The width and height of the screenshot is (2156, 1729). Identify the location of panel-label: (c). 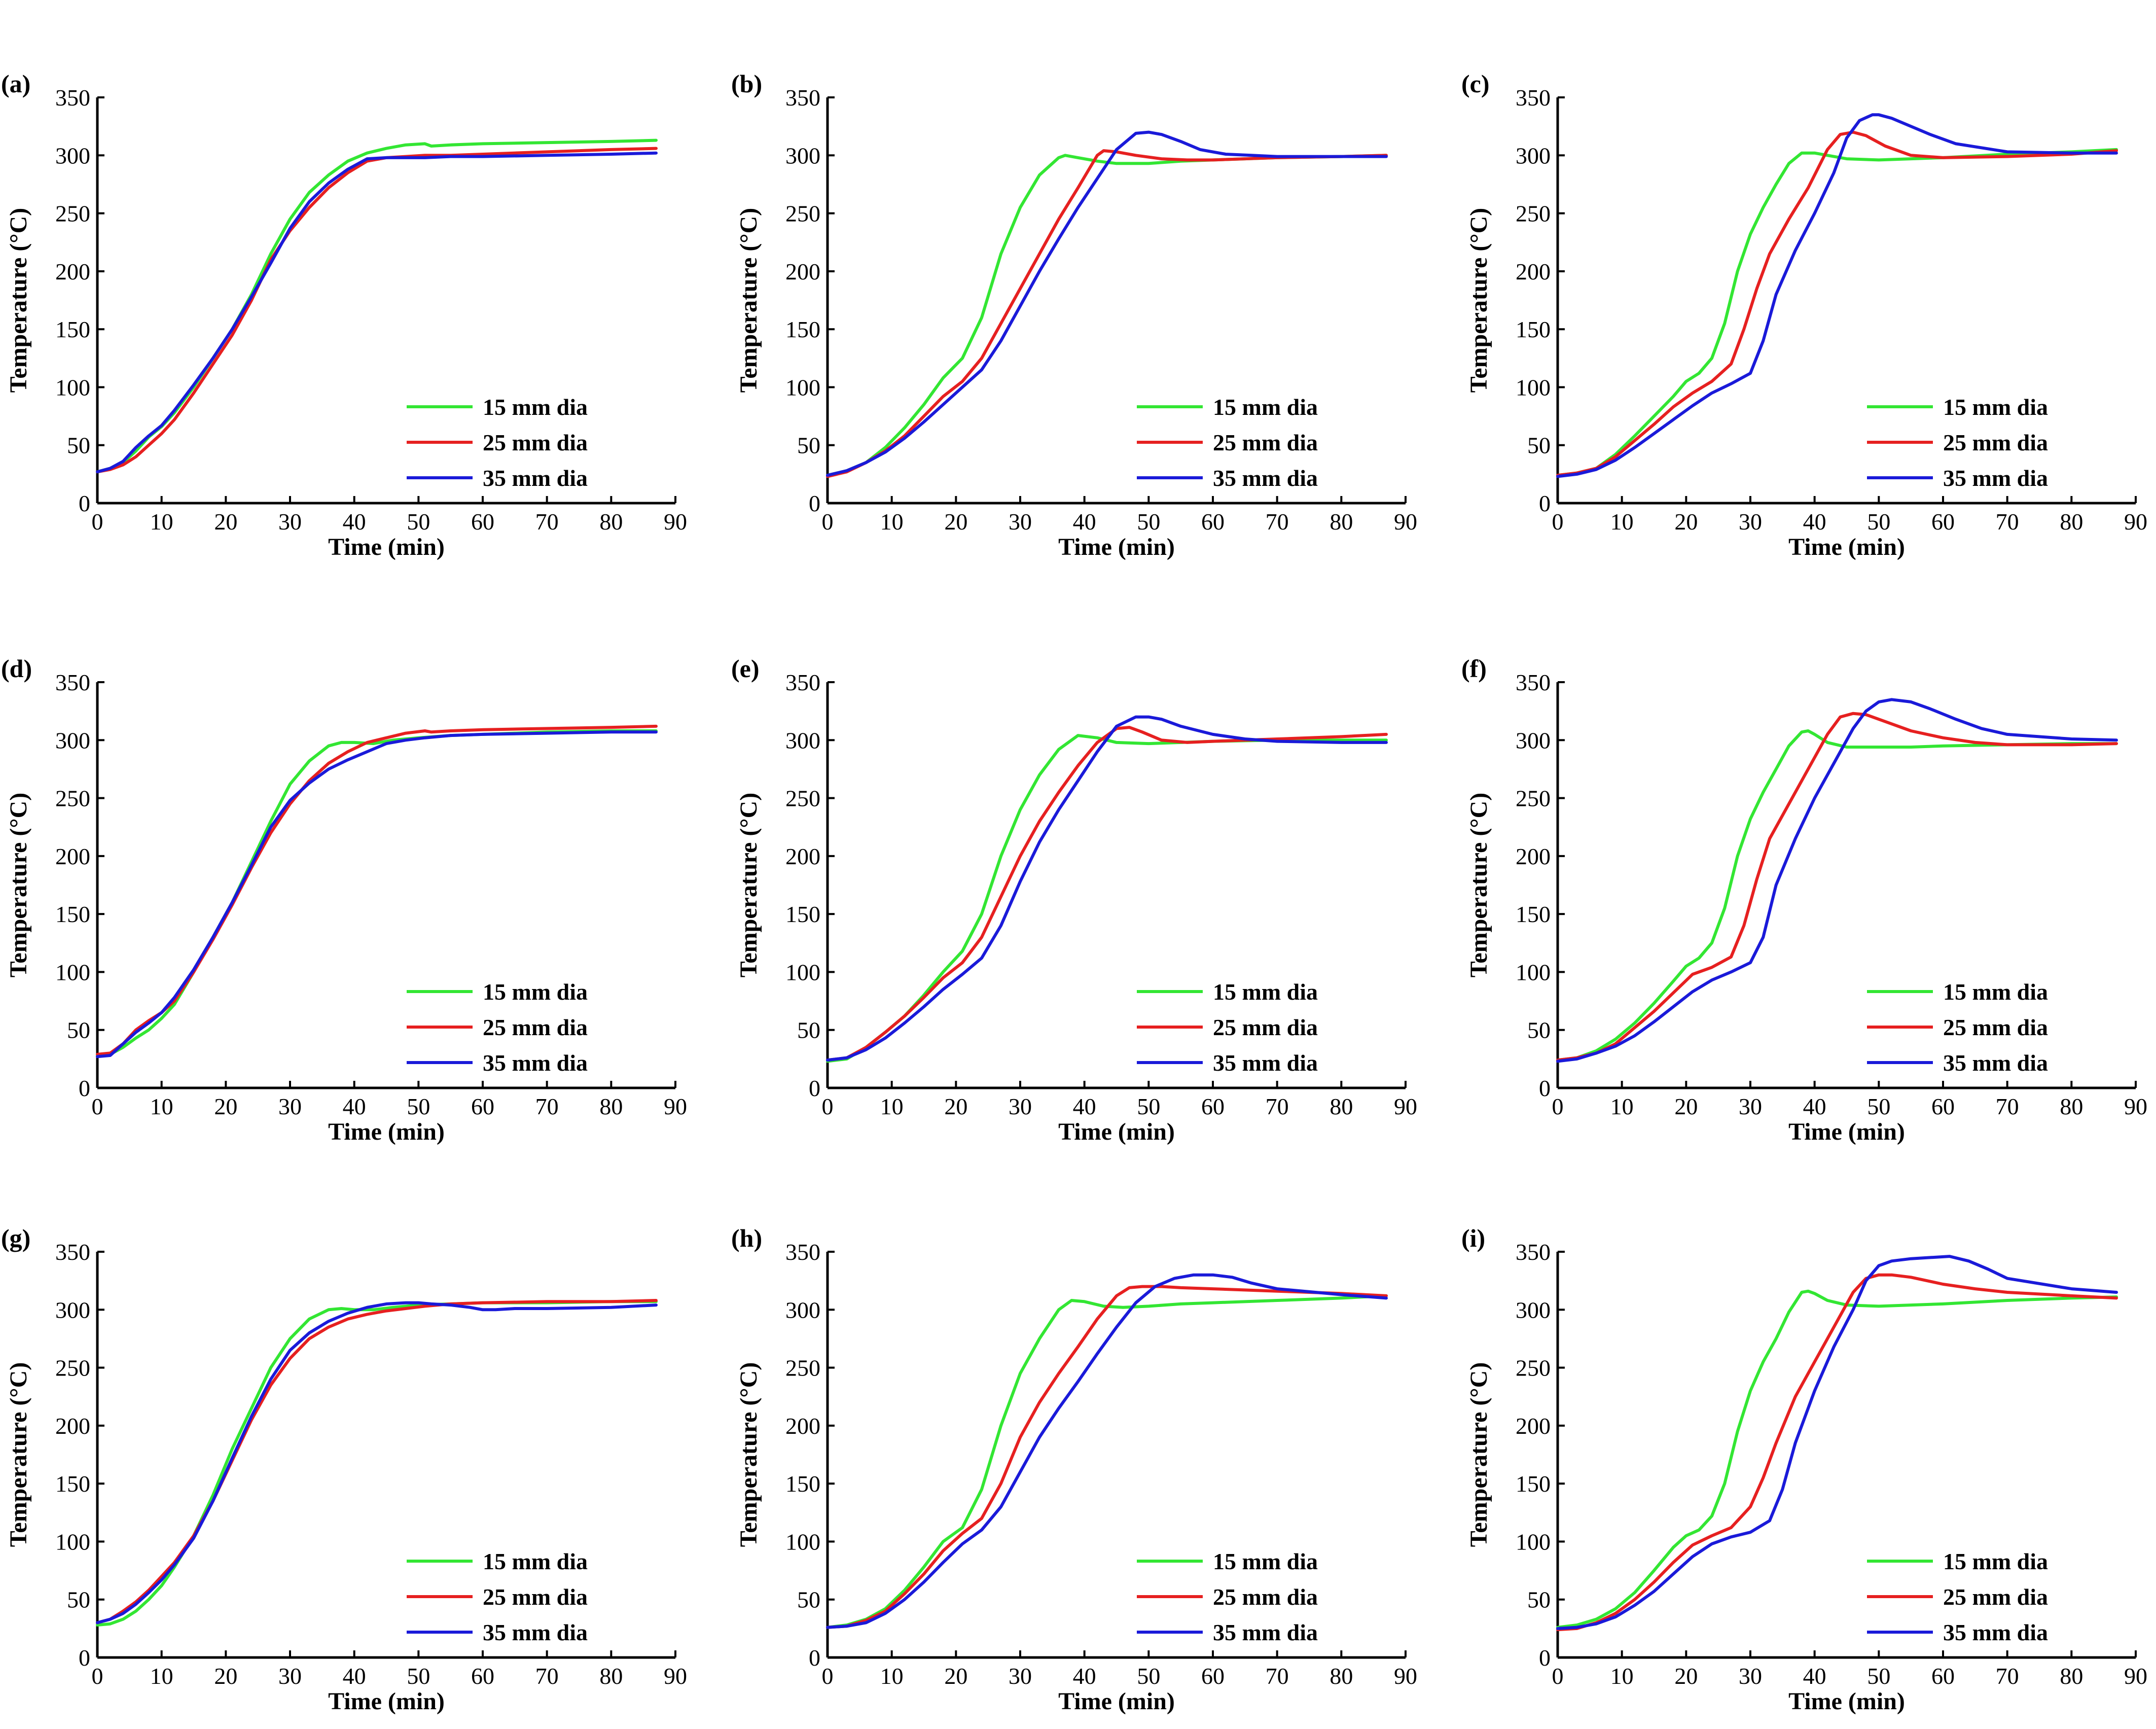
(1475, 84).